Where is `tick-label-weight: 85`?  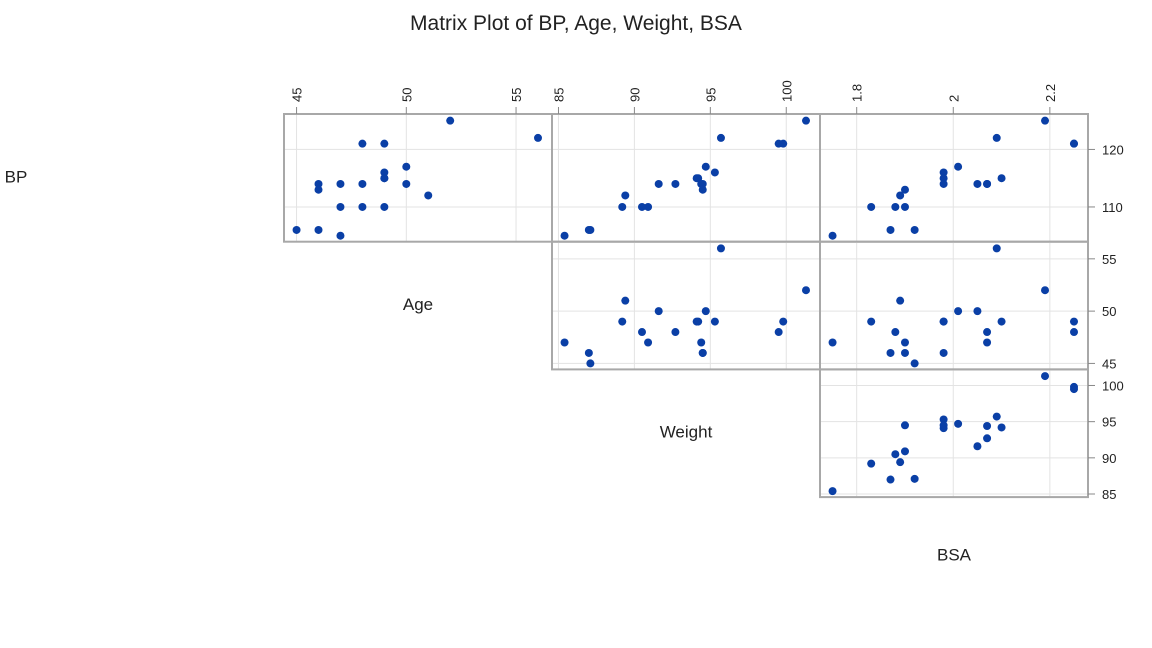 tick-label-weight: 85 is located at coordinates (1109, 494).